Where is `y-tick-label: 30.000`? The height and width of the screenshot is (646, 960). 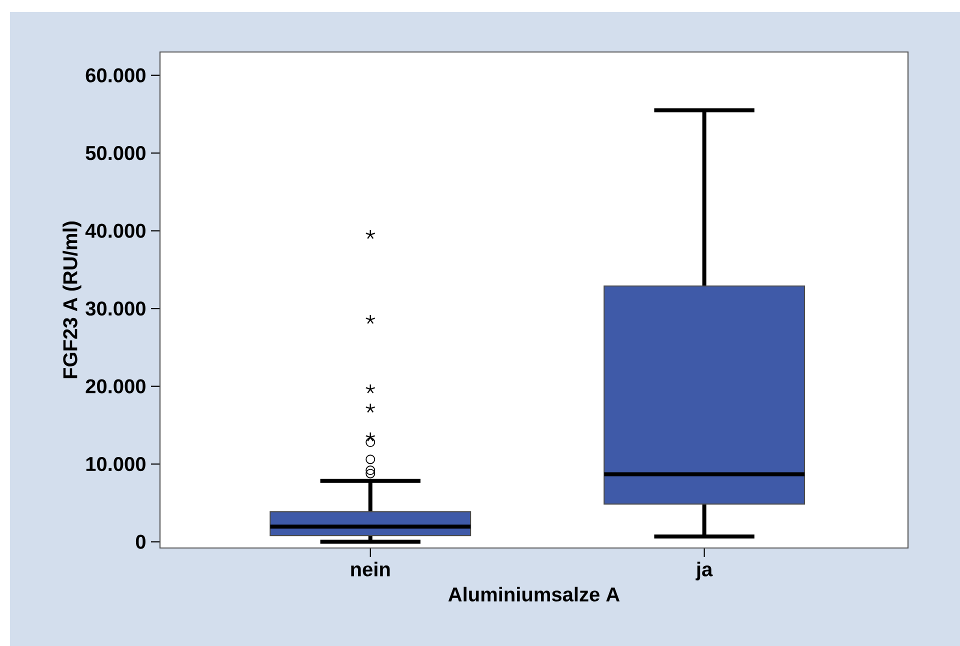 y-tick-label: 30.000 is located at coordinates (116, 308).